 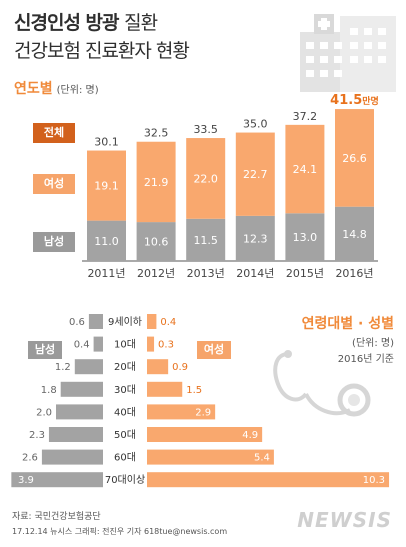 What do you see at coordinates (322, 383) in the screenshot?
I see `stethoscope-icon` at bounding box center [322, 383].